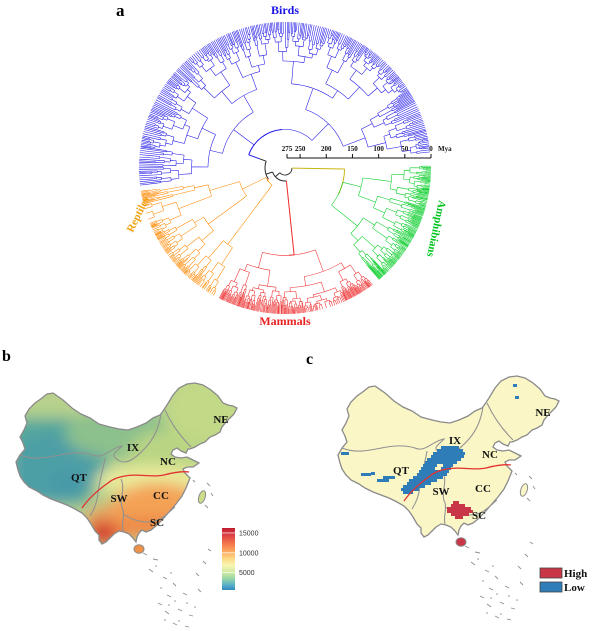 The height and width of the screenshot is (631, 600). I want to click on colorbar-gradient, so click(228, 559).